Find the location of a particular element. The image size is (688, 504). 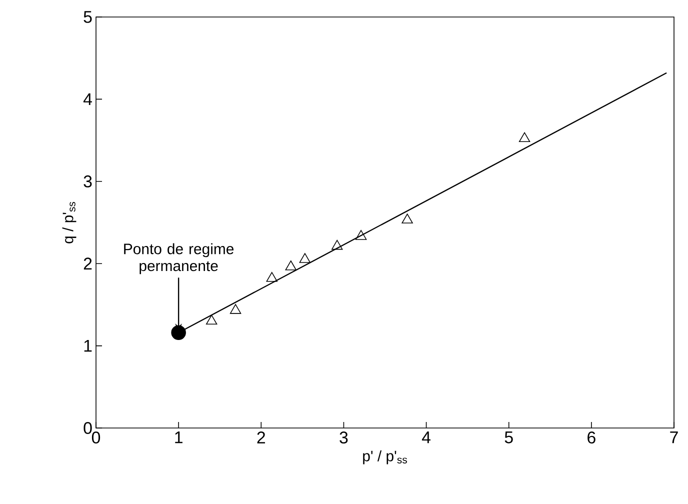

x-tick-label: 0 is located at coordinates (96, 438).